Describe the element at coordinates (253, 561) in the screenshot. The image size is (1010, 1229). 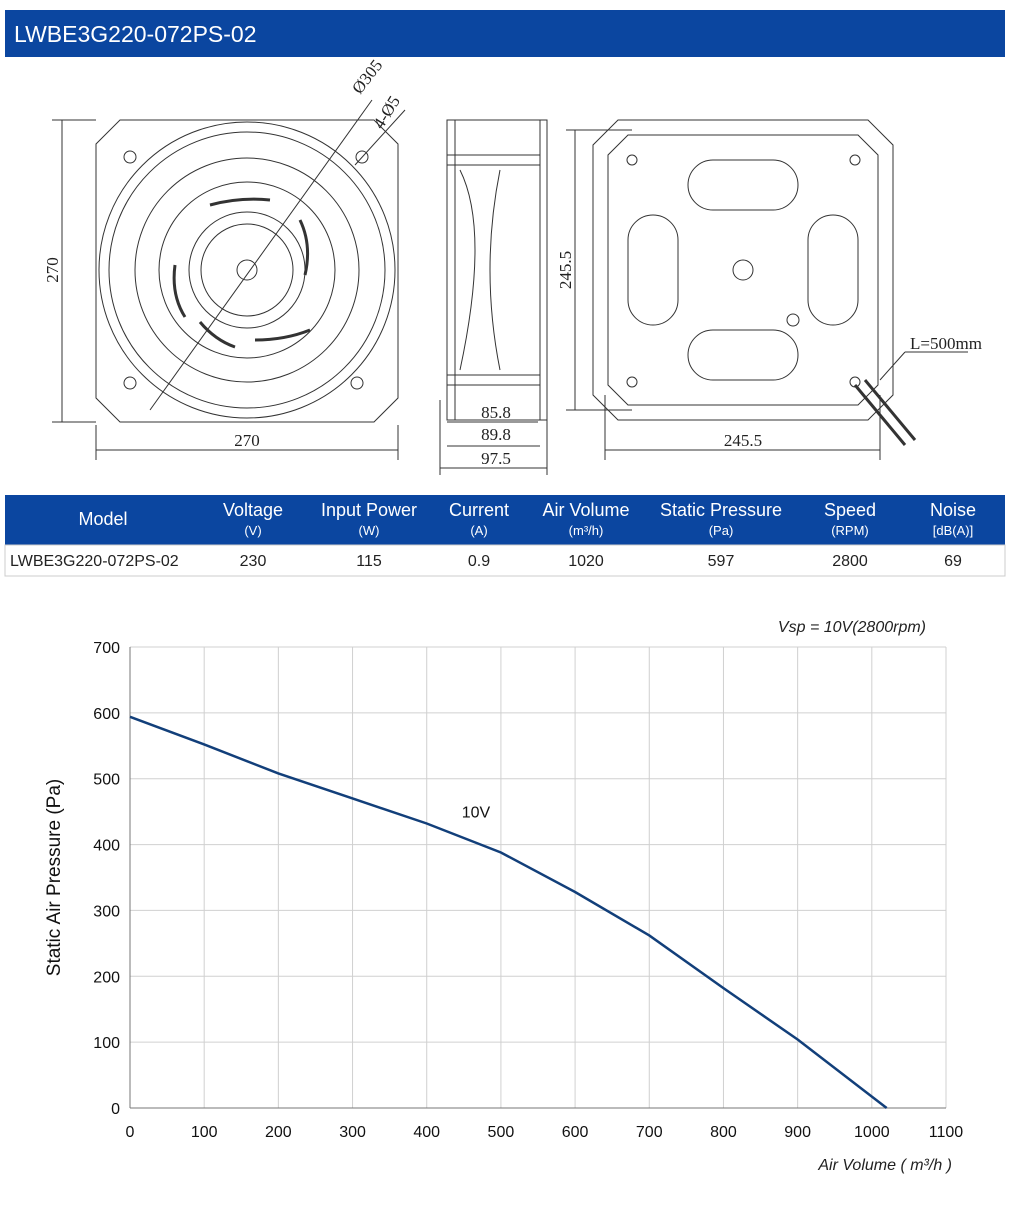
I see `table-cell: 230` at that location.